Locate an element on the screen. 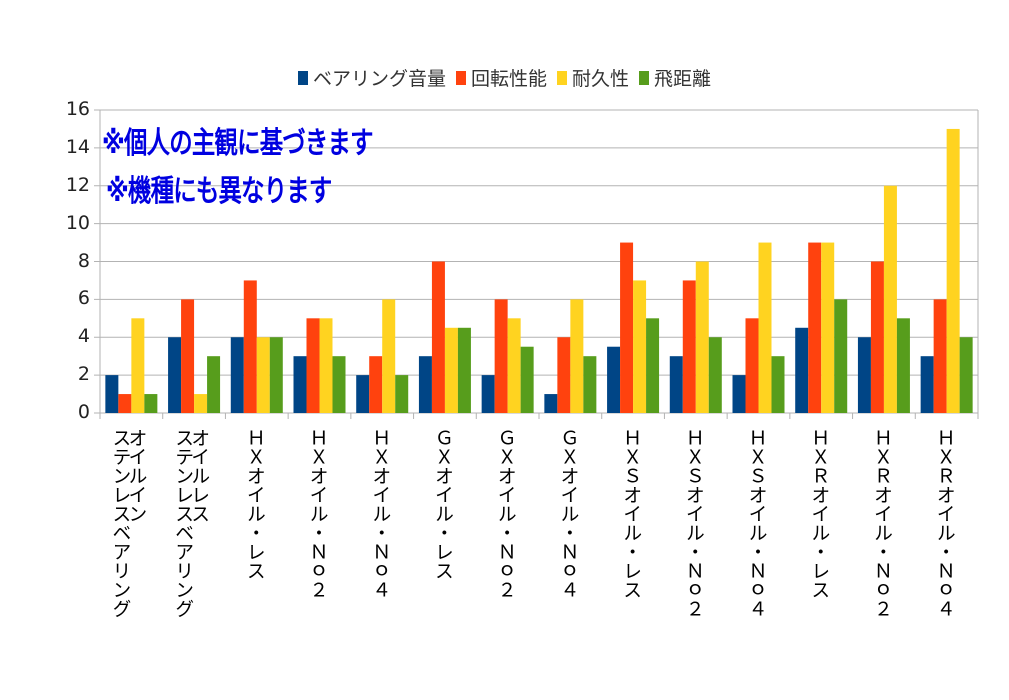 This screenshot has width=1009, height=700. x-category-label: ＧＸオイル・レス is located at coordinates (442, 504).